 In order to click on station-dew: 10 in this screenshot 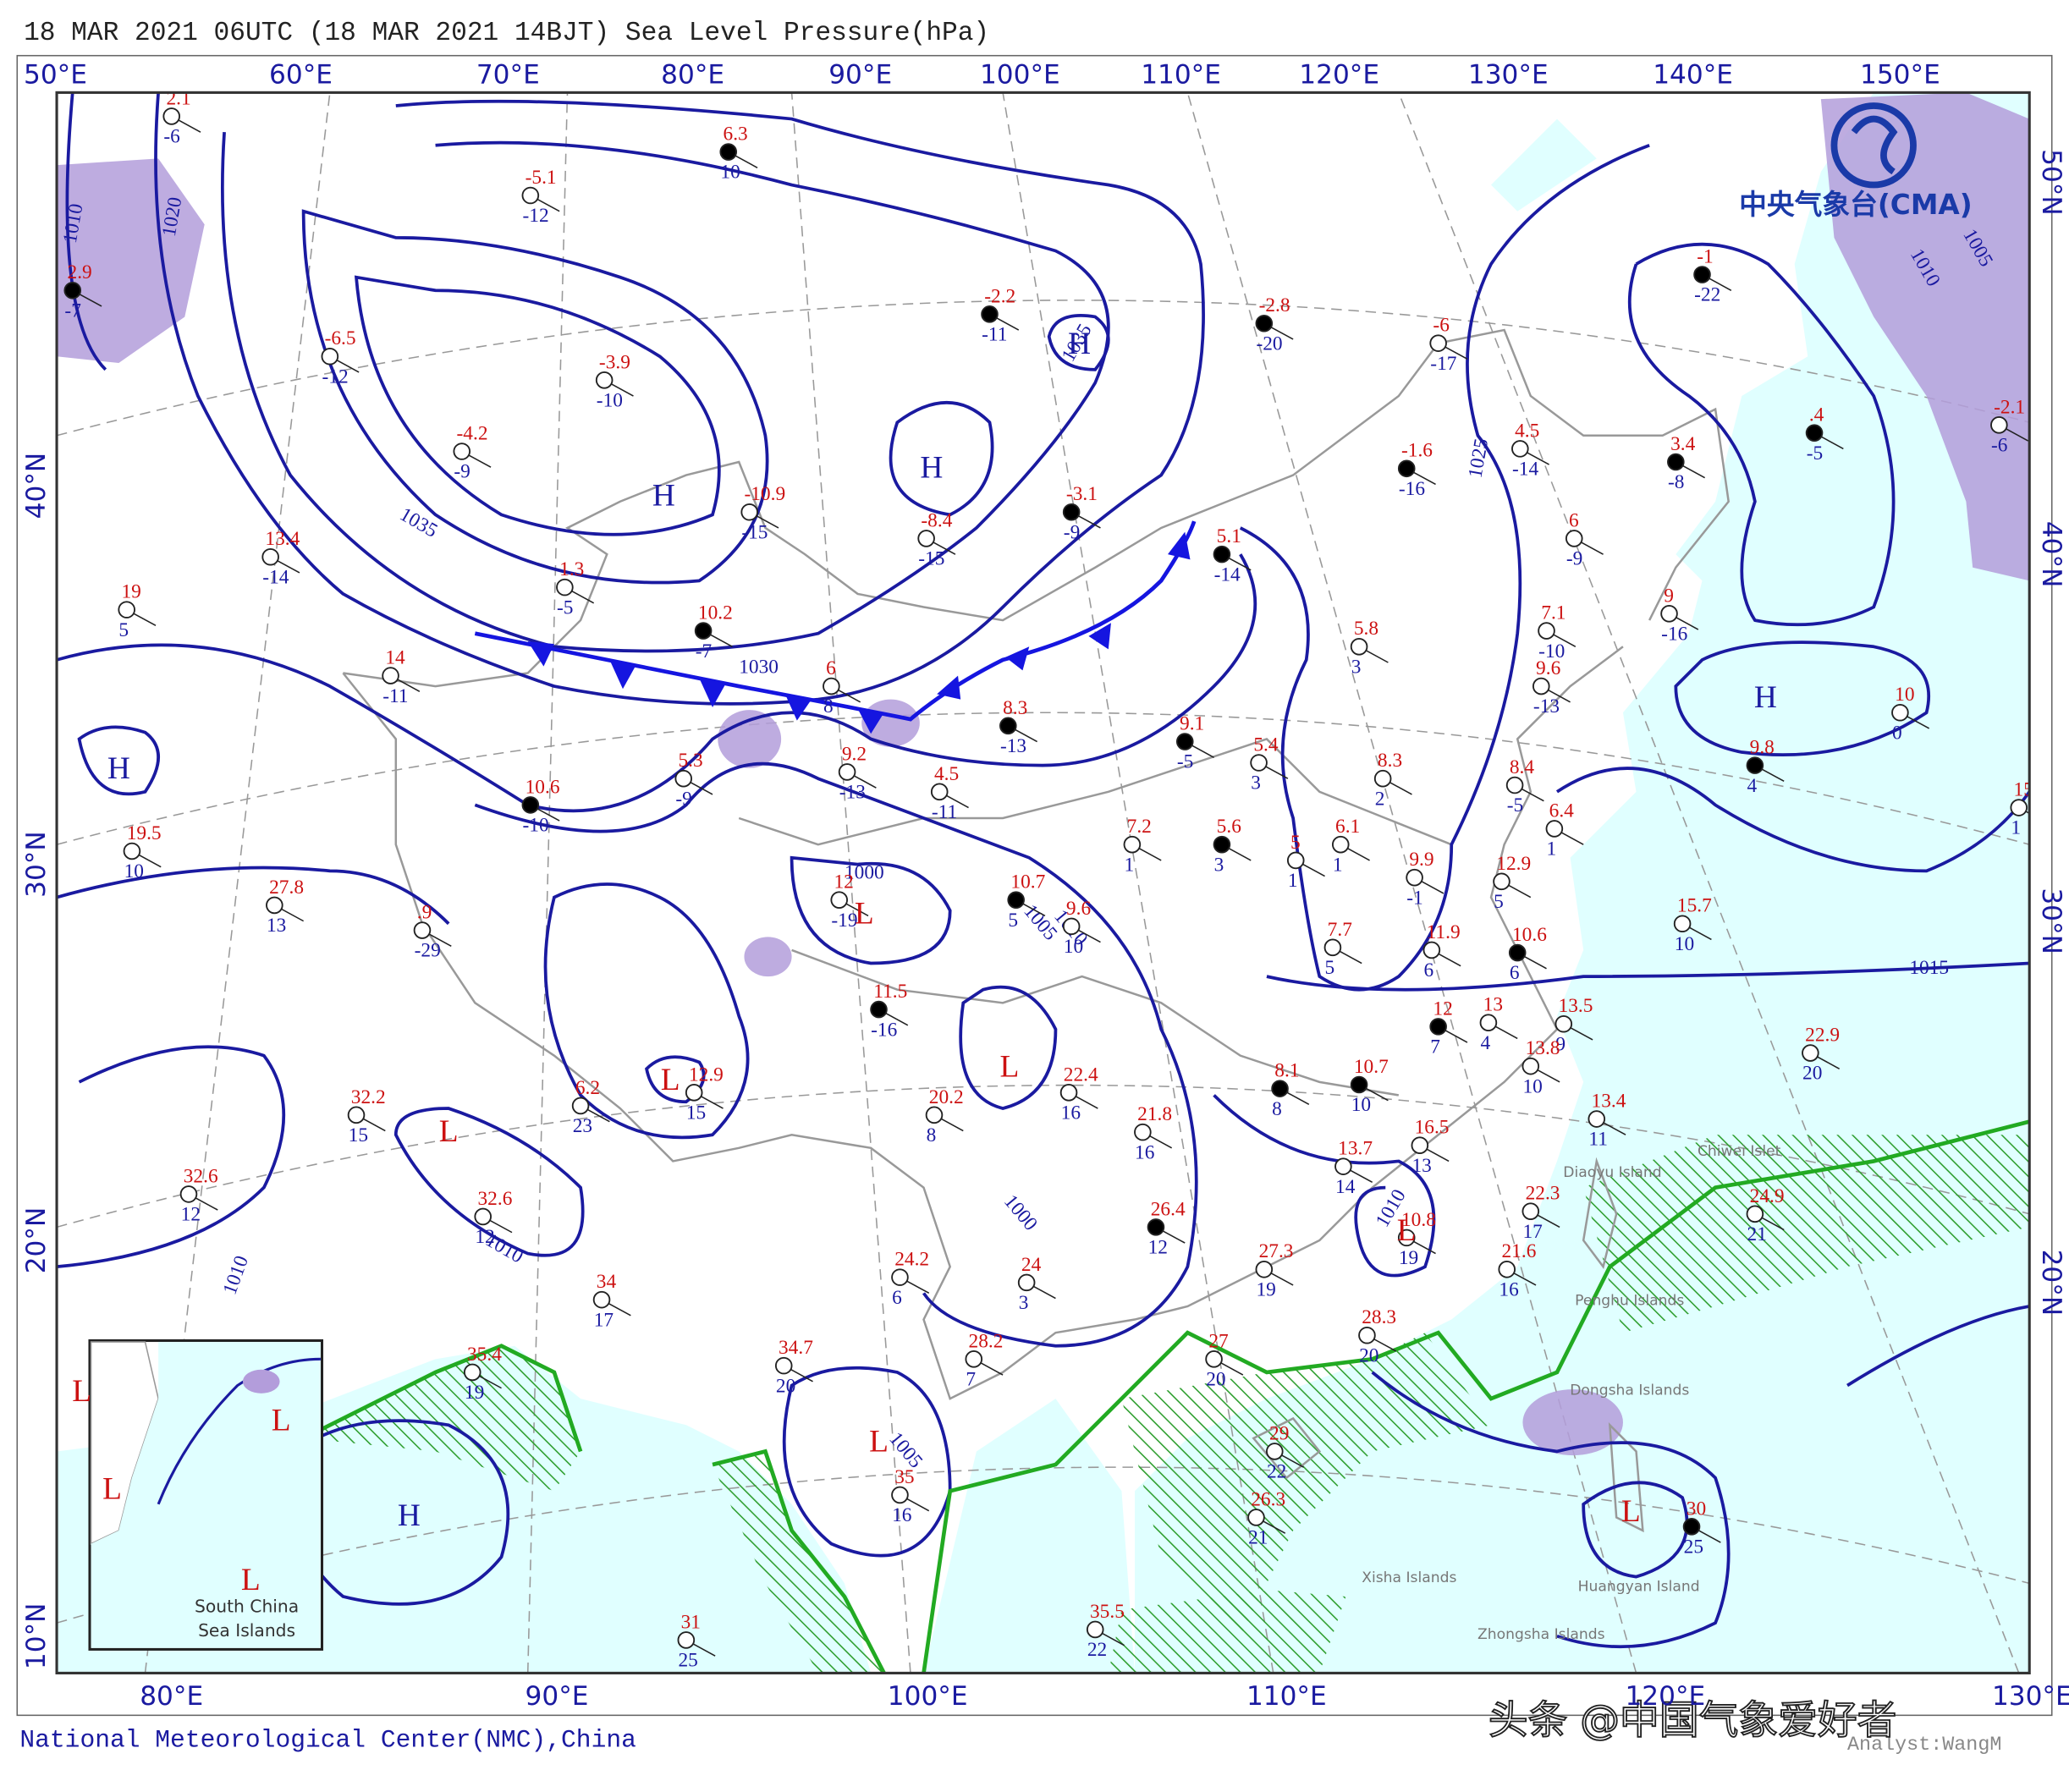, I will do `click(1532, 1086)`.